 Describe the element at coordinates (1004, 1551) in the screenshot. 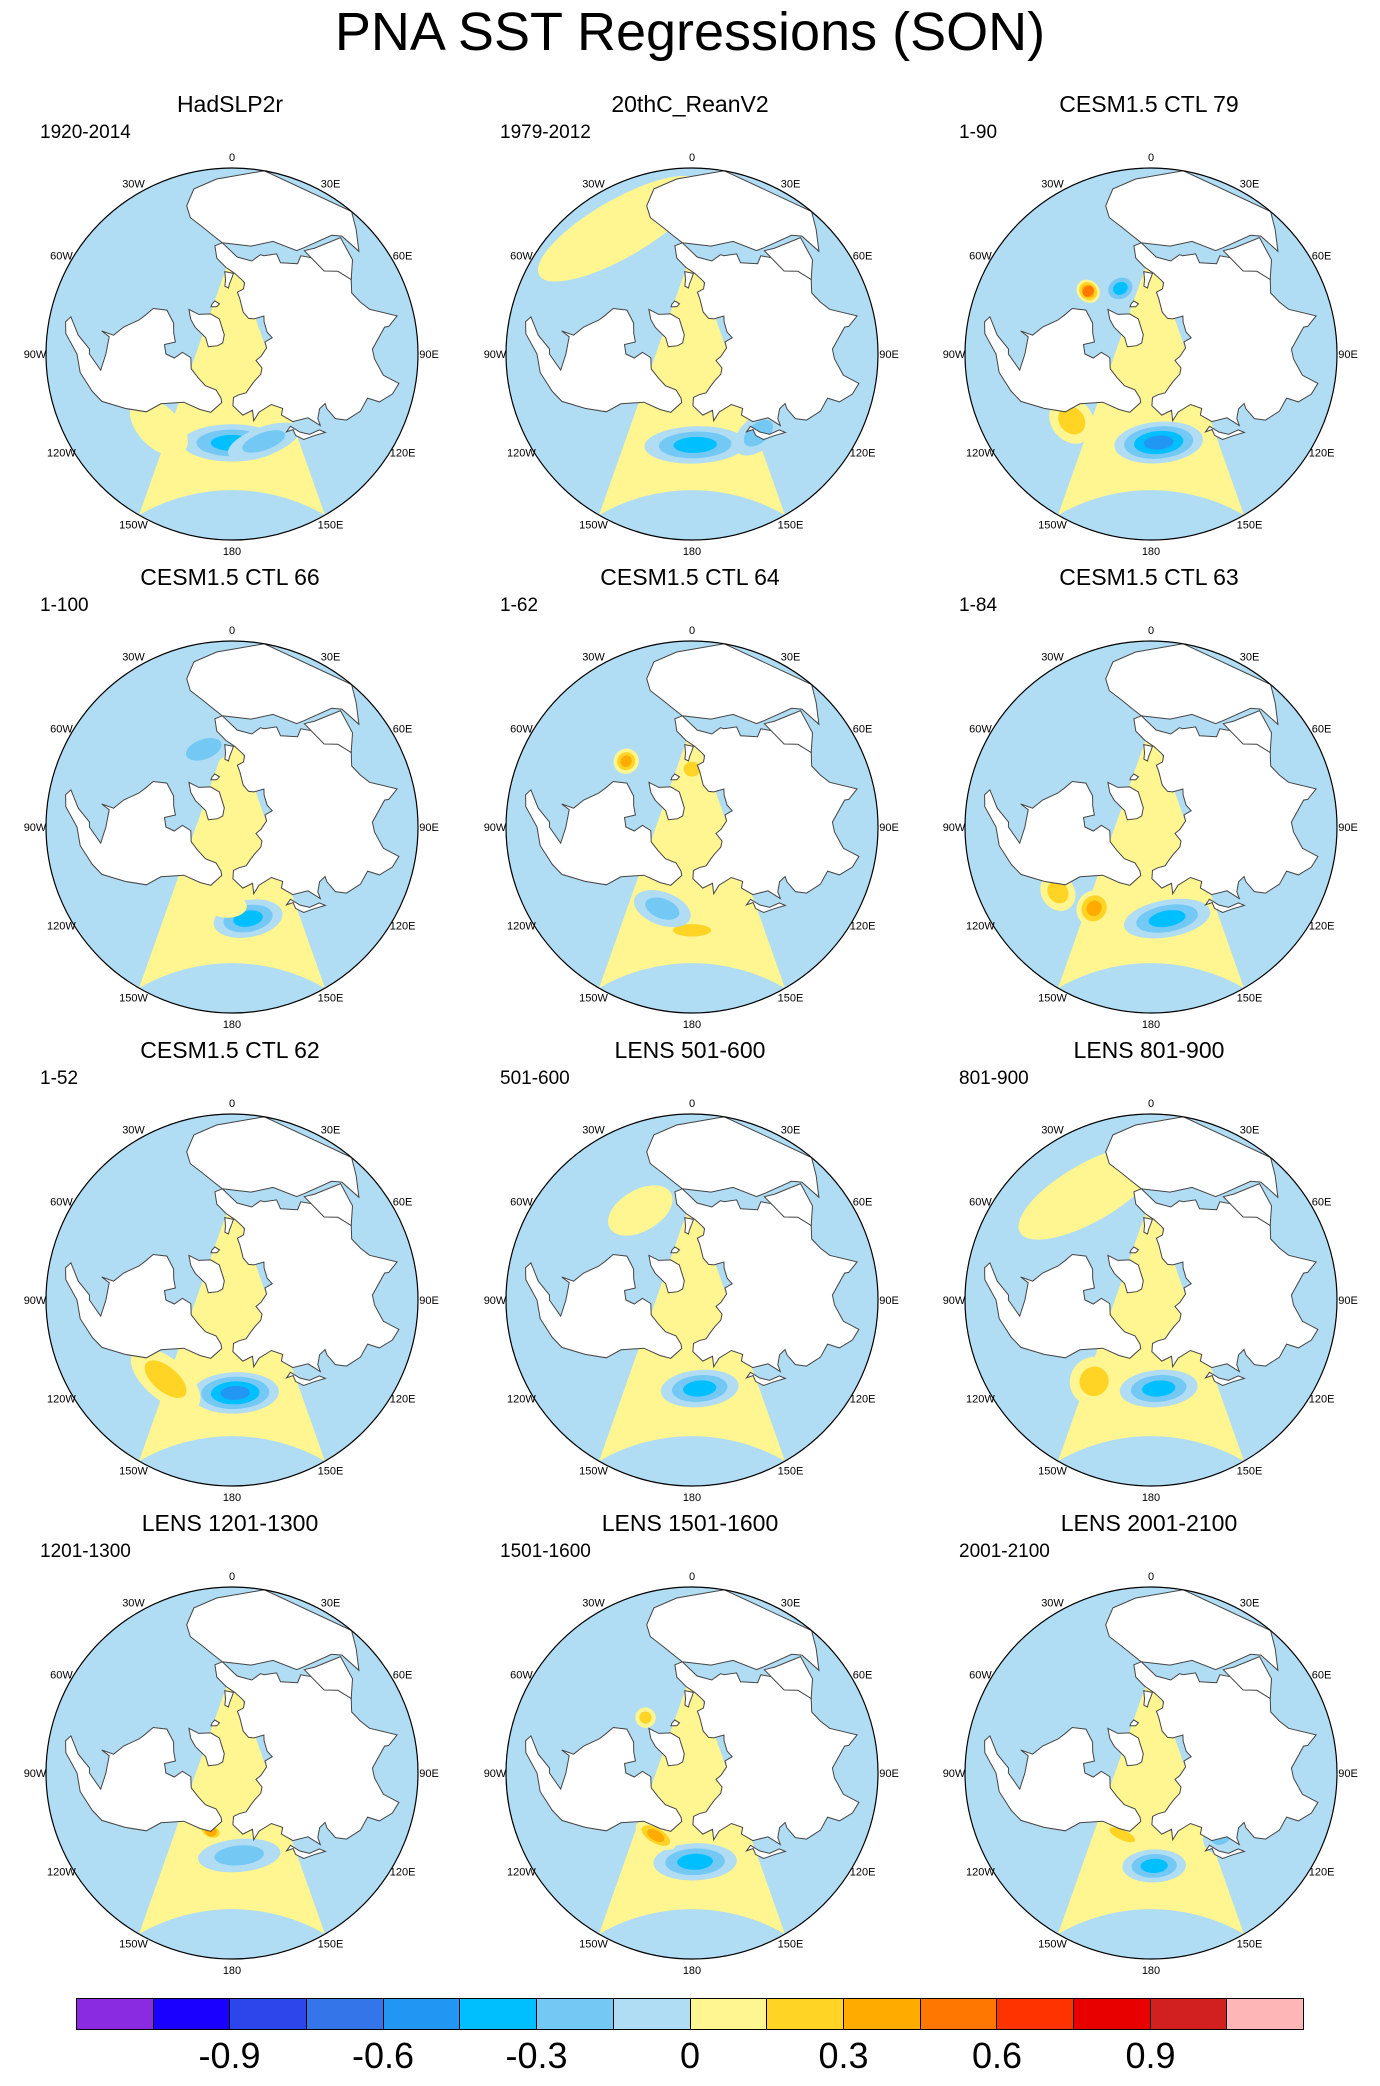

I see `panel-period: 2001-2100` at that location.